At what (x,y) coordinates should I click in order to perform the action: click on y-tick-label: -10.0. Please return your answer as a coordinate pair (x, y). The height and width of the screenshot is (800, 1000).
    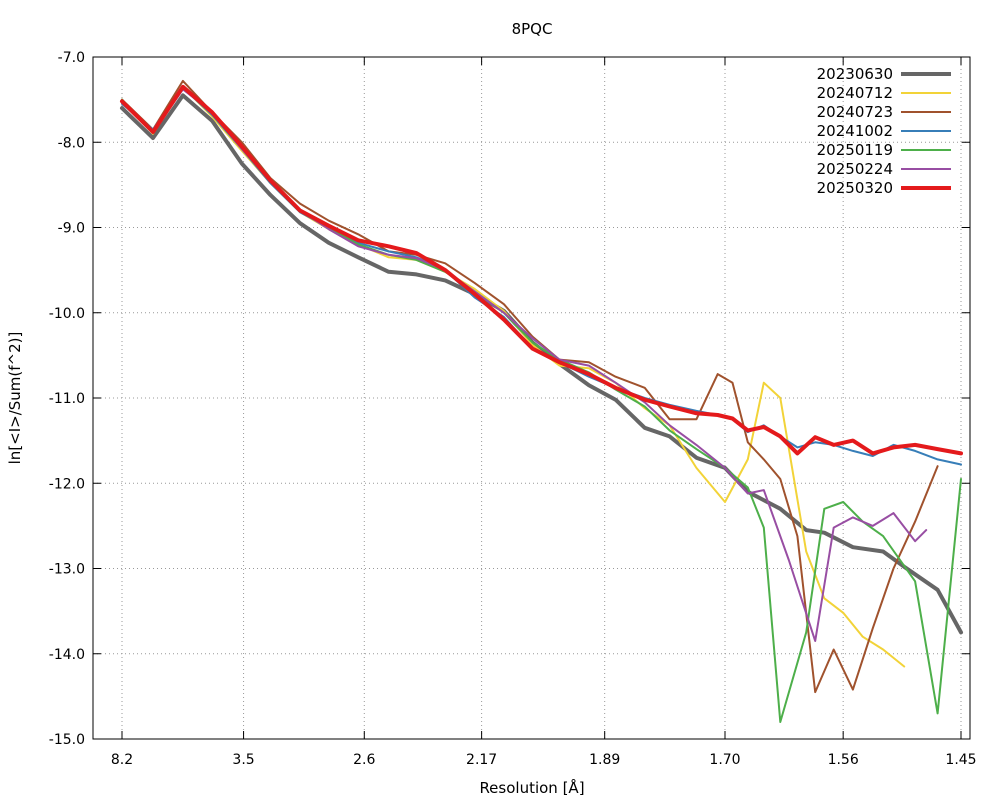
    Looking at the image, I should click on (67, 314).